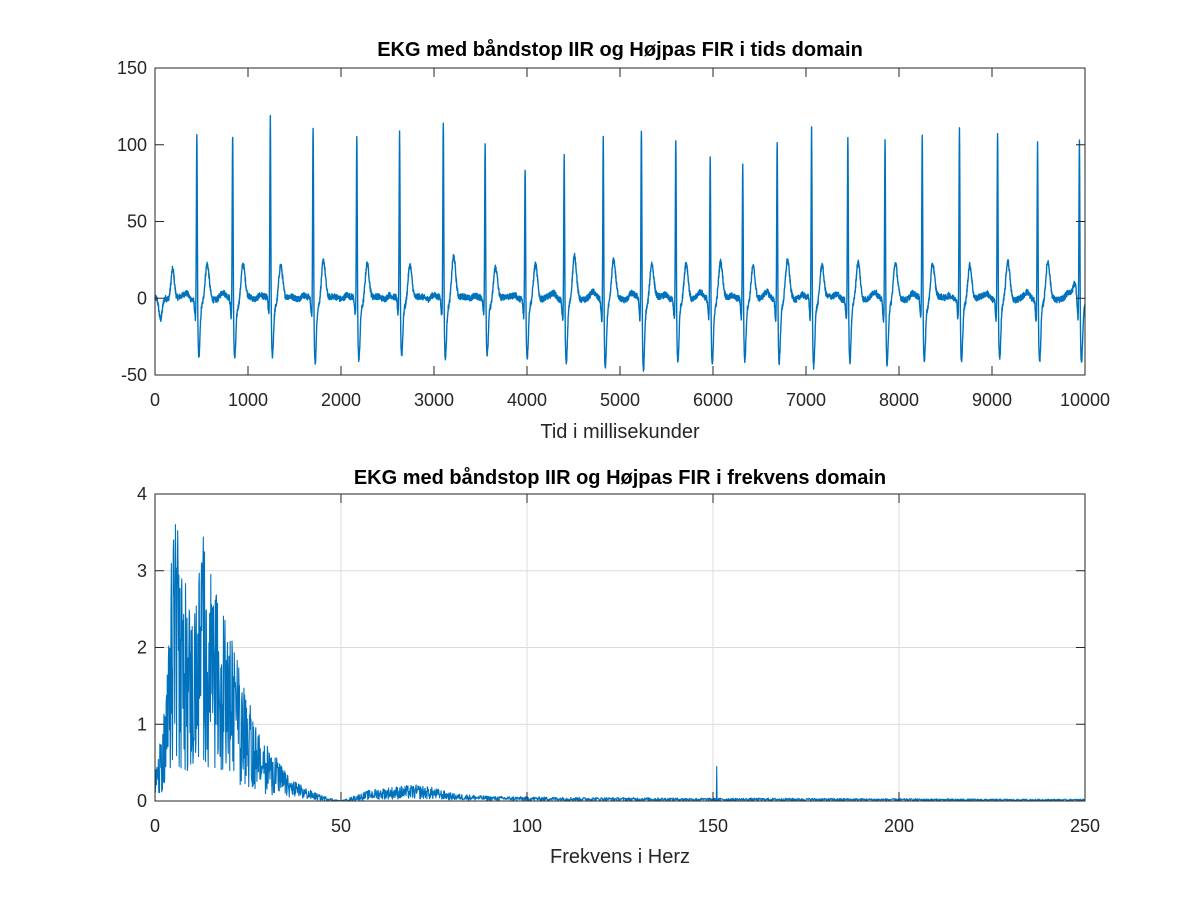 Image resolution: width=1200 pixels, height=900 pixels. I want to click on x-tick-label: 9000, so click(992, 400).